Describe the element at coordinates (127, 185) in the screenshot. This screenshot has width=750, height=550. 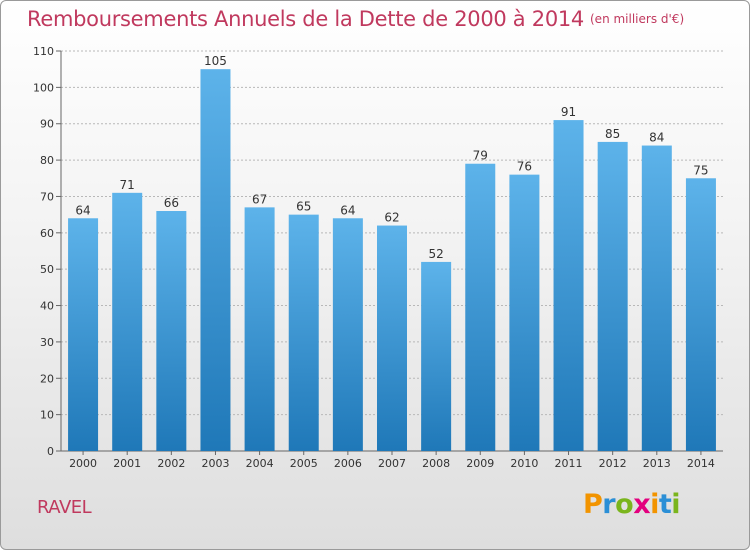
I see `data-label-2001: 71` at that location.